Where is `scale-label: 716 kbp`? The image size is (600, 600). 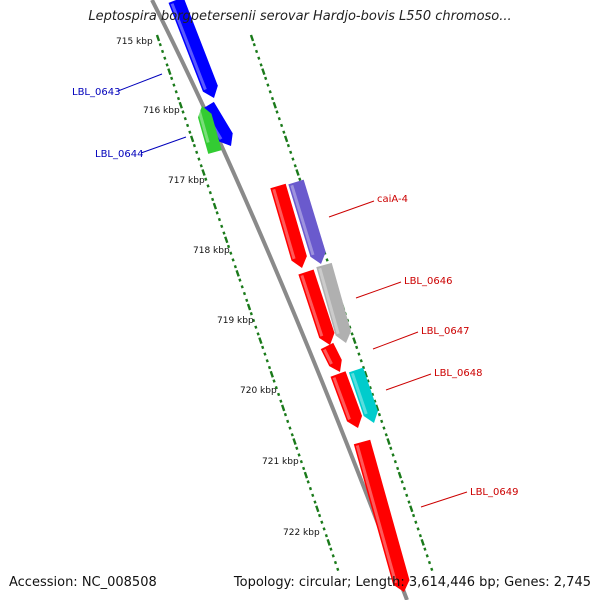 scale-label: 716 kbp is located at coordinates (161, 111).